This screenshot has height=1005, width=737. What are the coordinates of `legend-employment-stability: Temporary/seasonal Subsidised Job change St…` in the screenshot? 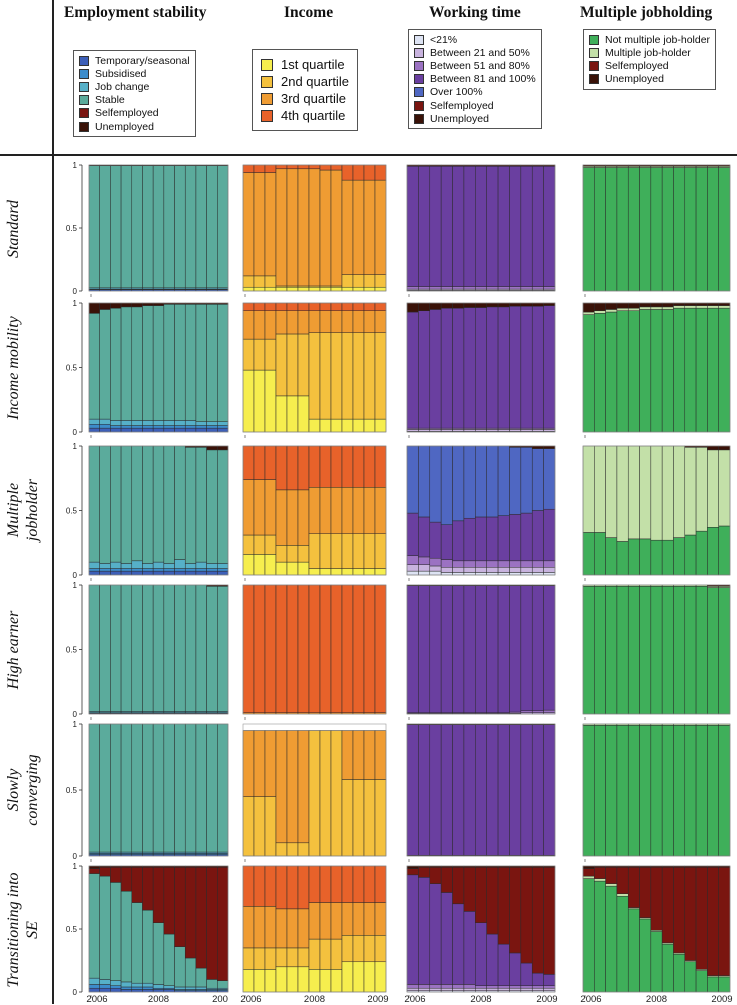 It's located at (134, 94).